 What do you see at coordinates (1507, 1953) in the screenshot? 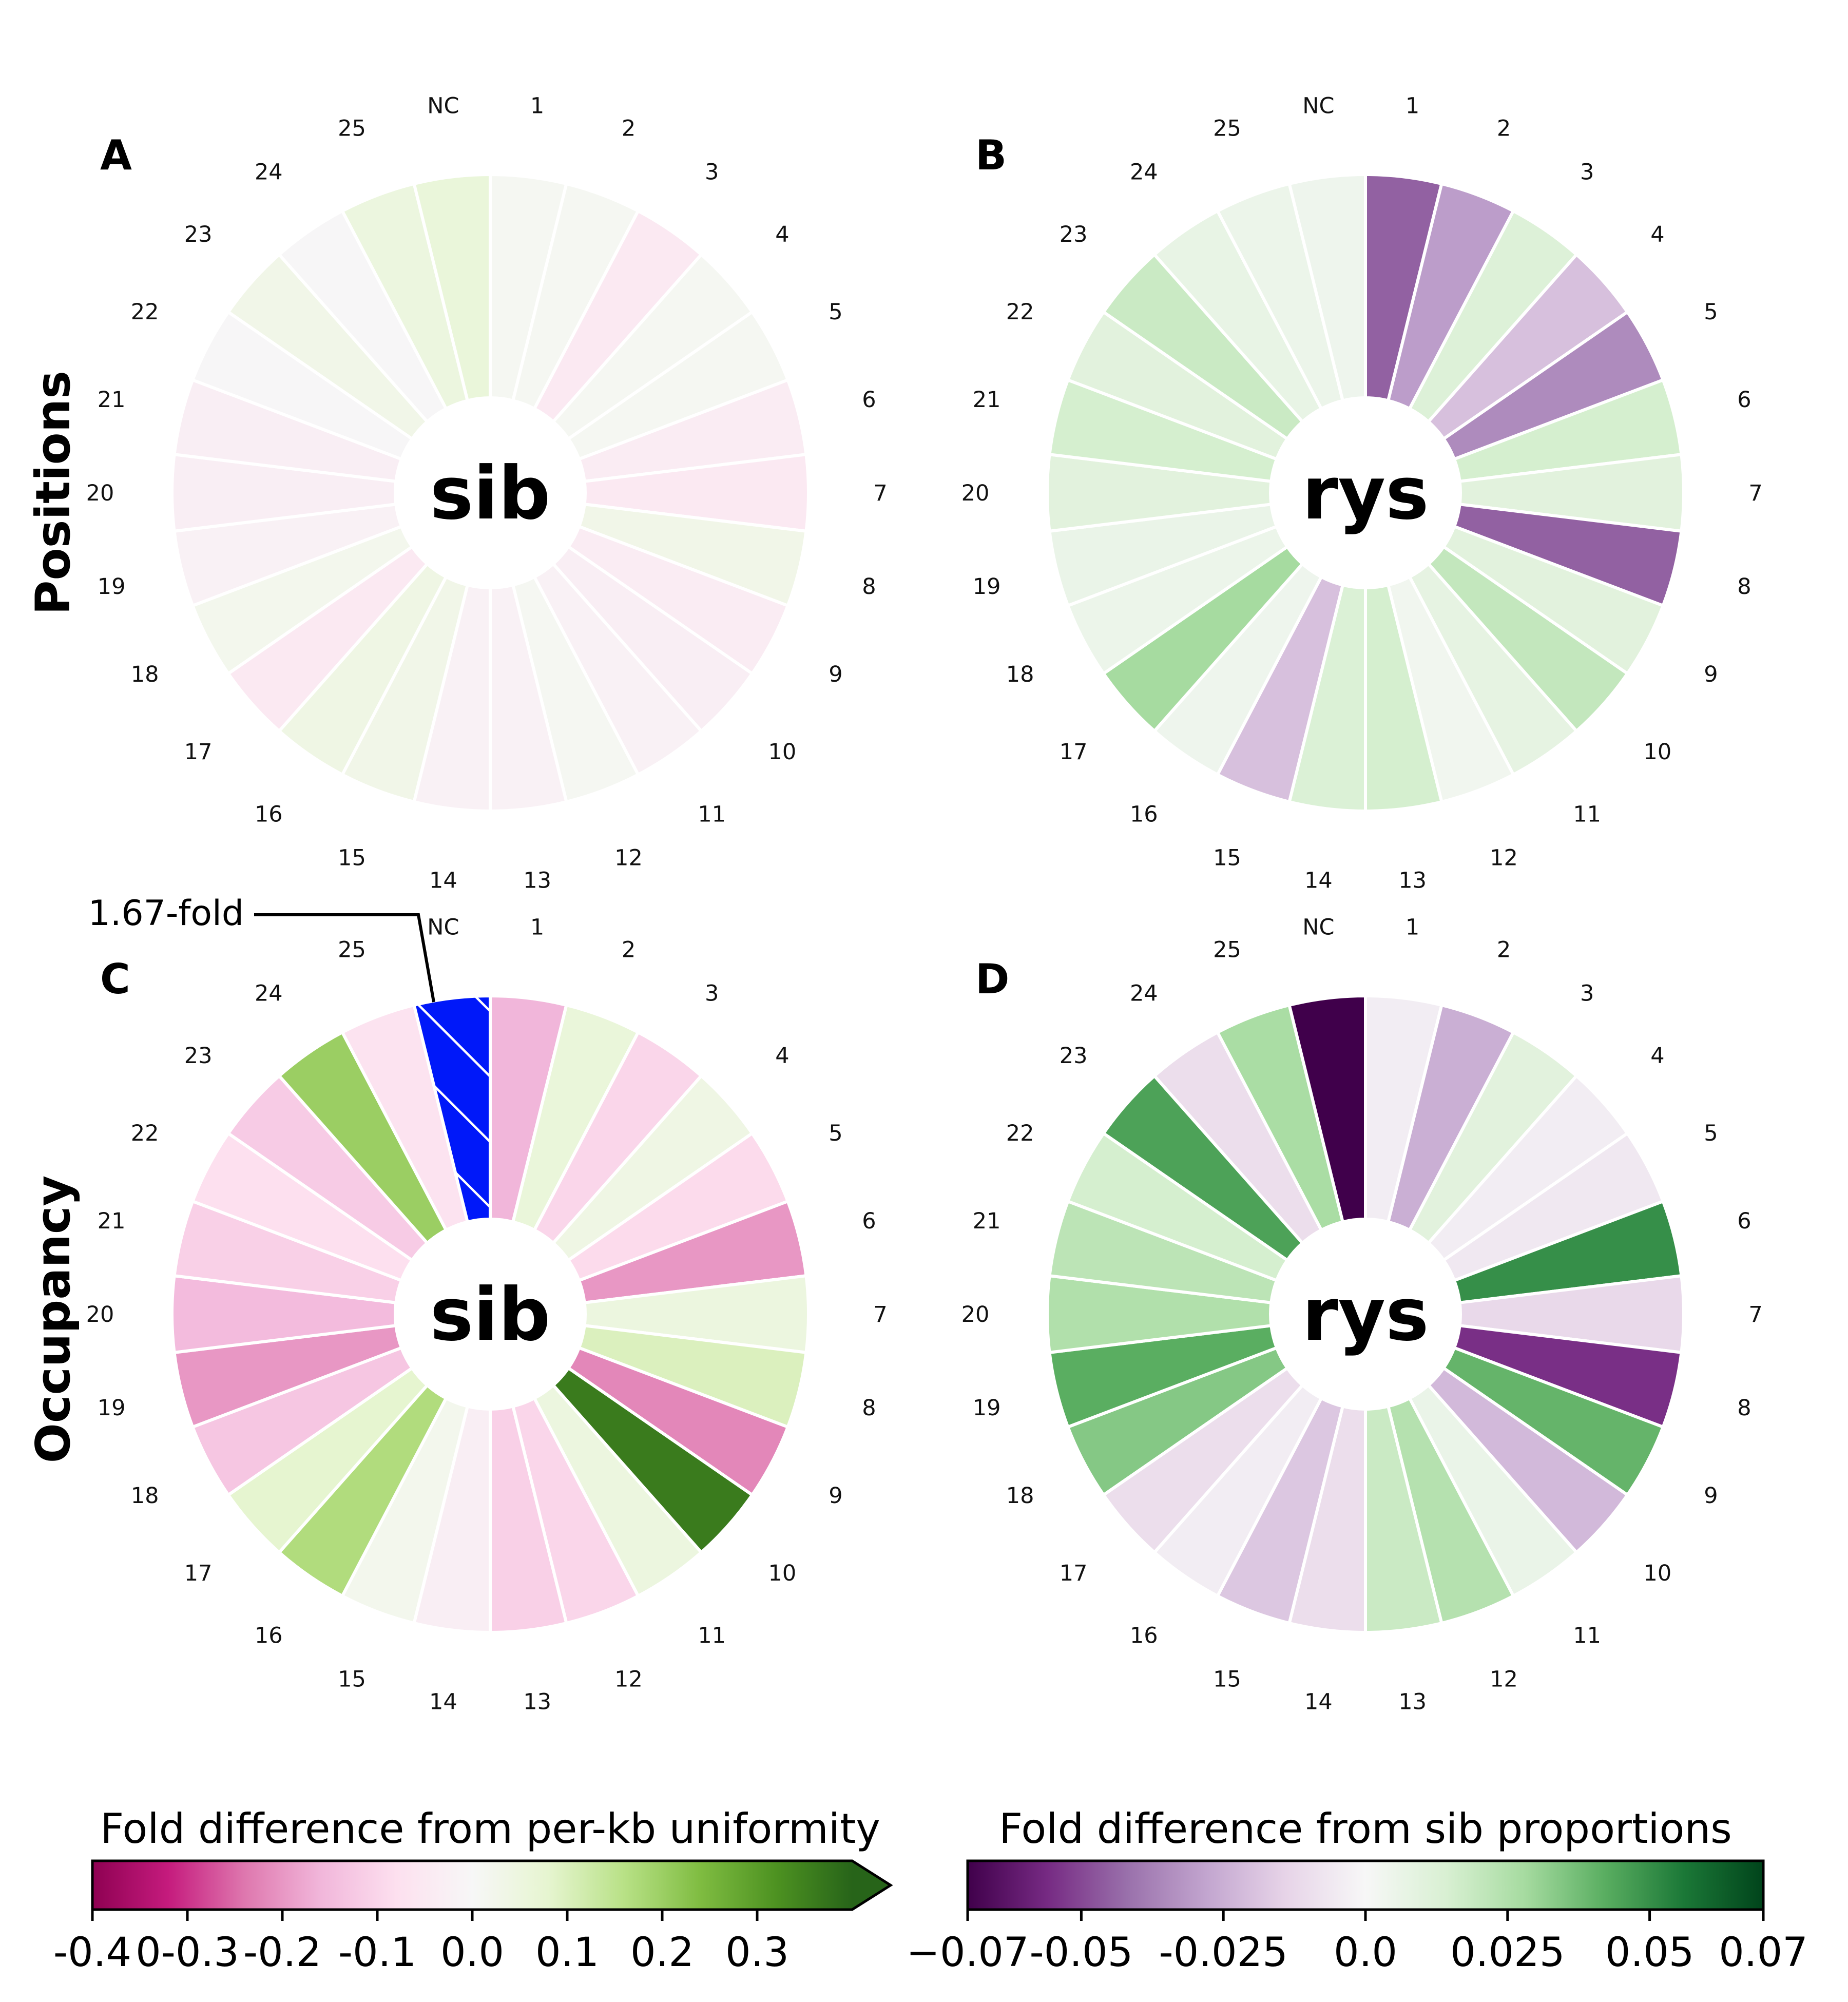
I see `colorbar-tick-label: 0.025` at bounding box center [1507, 1953].